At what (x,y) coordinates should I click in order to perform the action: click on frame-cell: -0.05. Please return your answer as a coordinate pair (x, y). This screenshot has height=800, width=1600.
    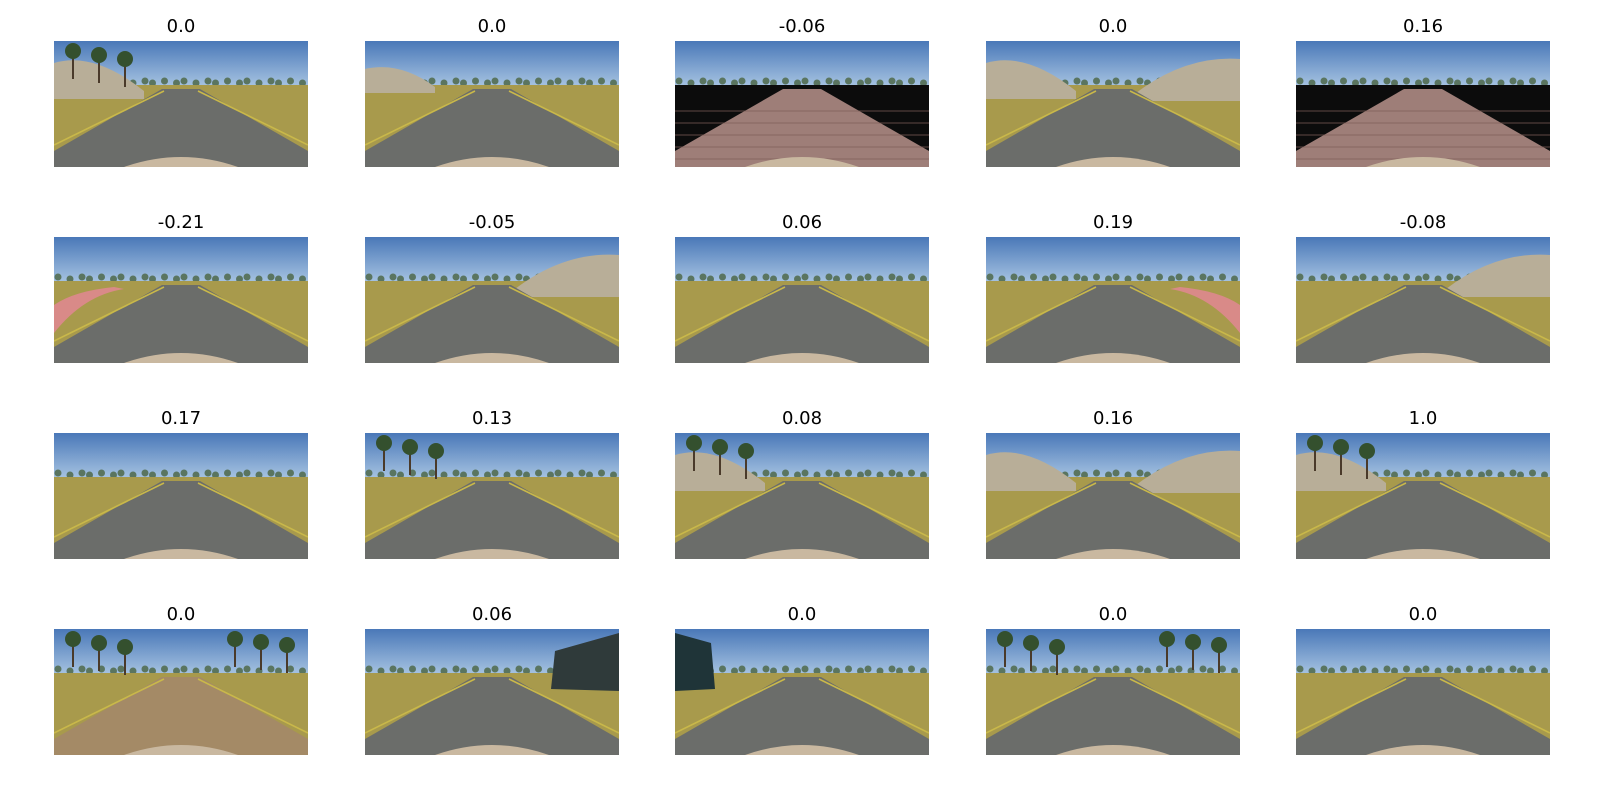
    Looking at the image, I should click on (492, 287).